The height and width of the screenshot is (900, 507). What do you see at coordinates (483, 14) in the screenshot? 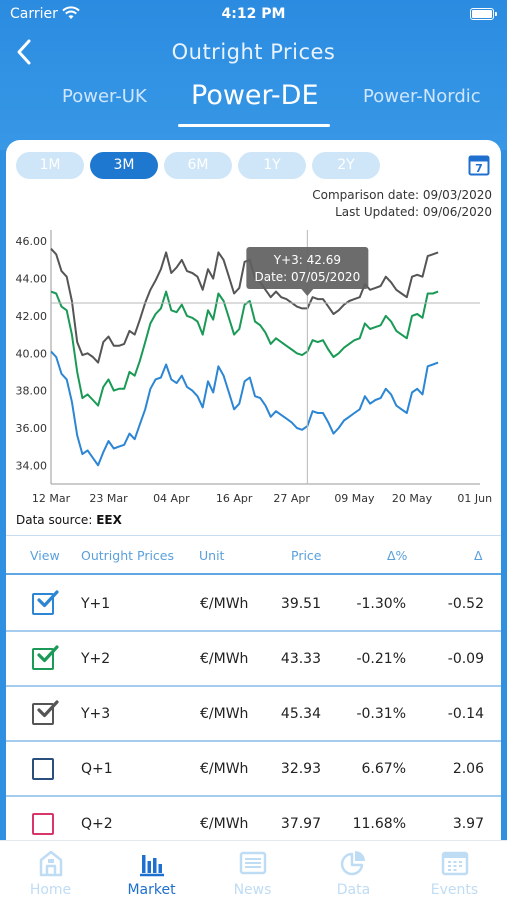
I see `battery-icon` at bounding box center [483, 14].